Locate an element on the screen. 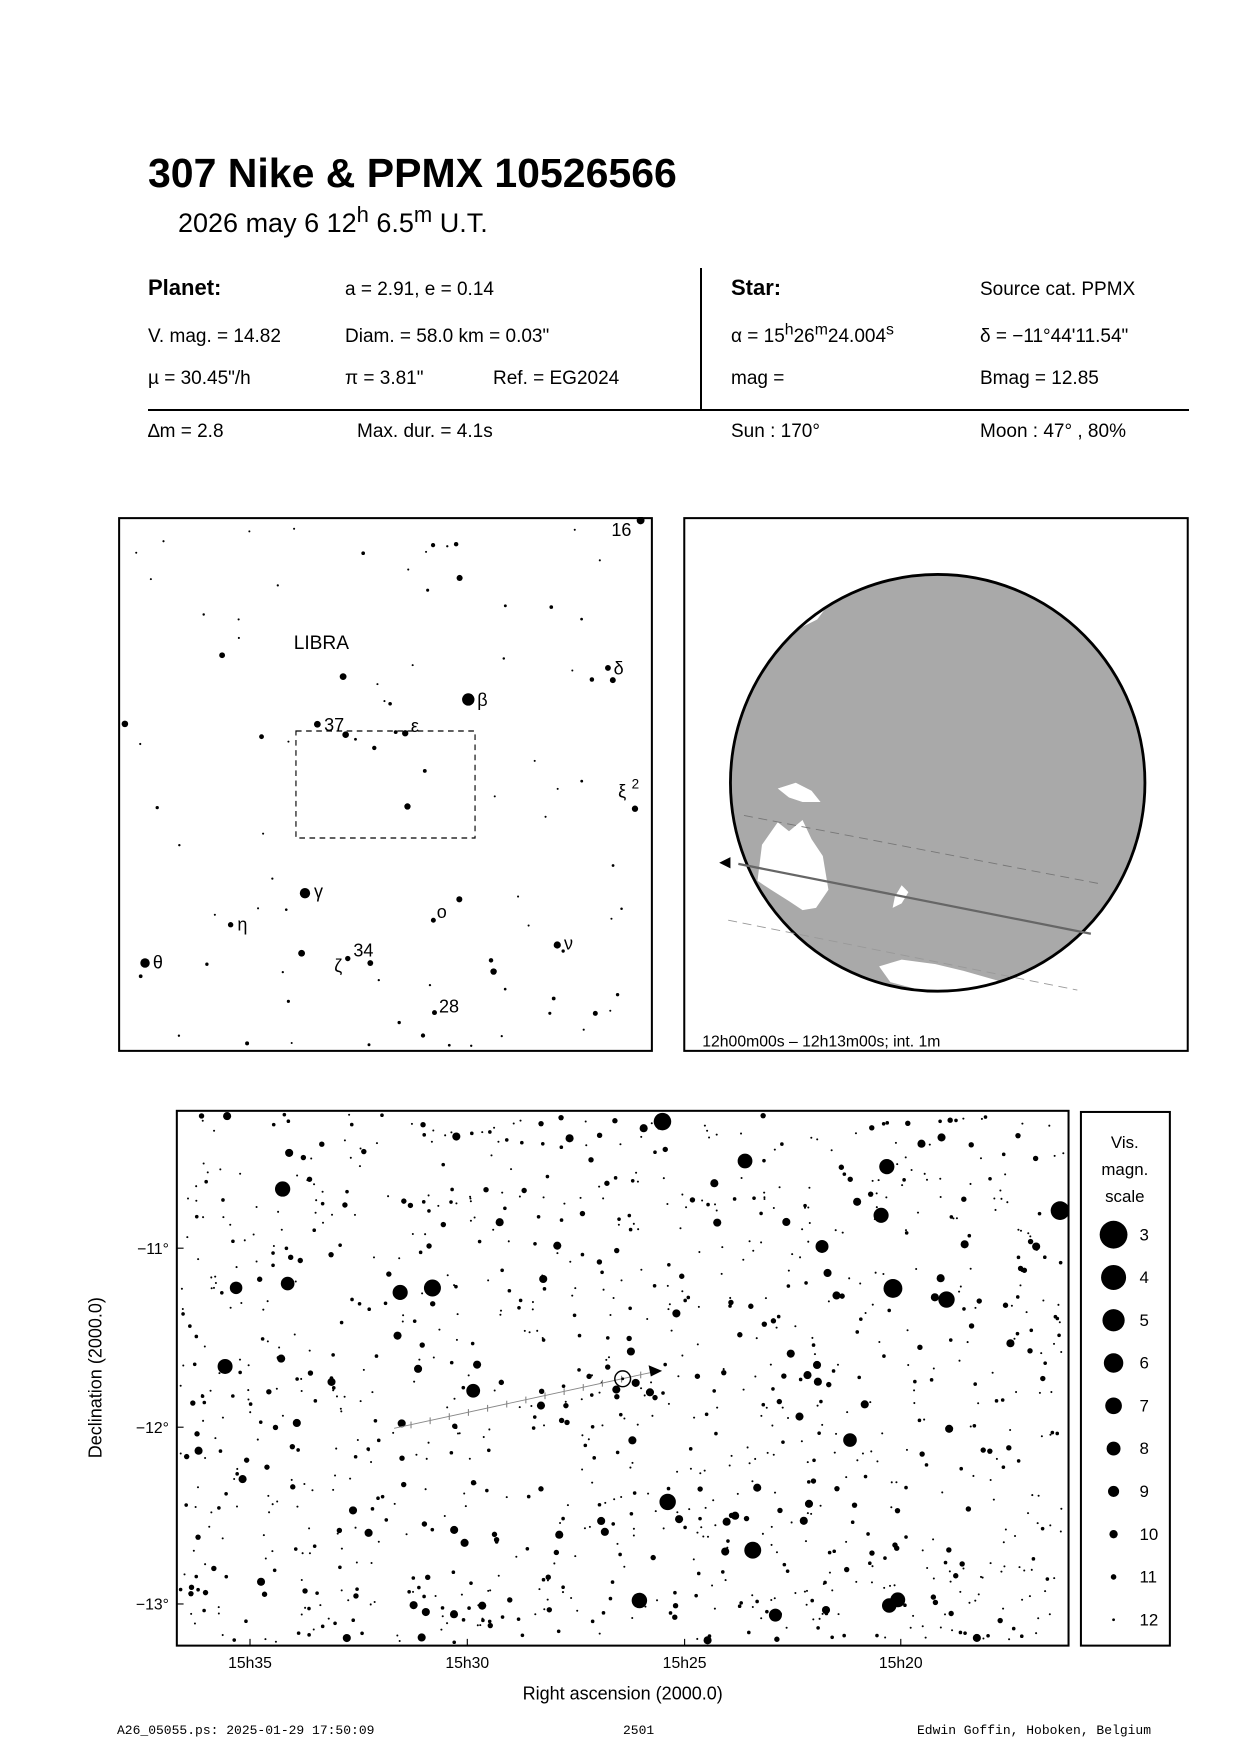 The image size is (1239, 1753). magnitude-legend is located at coordinates (1125, 1378).